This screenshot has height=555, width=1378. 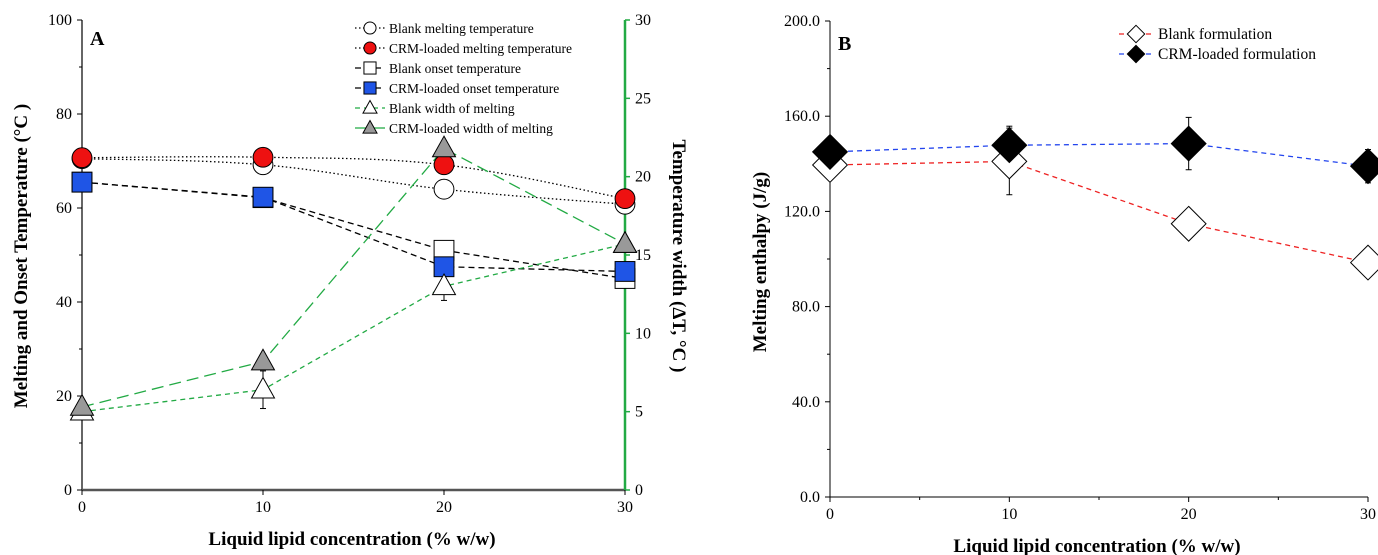 I want to click on panel-a-label: A, so click(x=97, y=39).